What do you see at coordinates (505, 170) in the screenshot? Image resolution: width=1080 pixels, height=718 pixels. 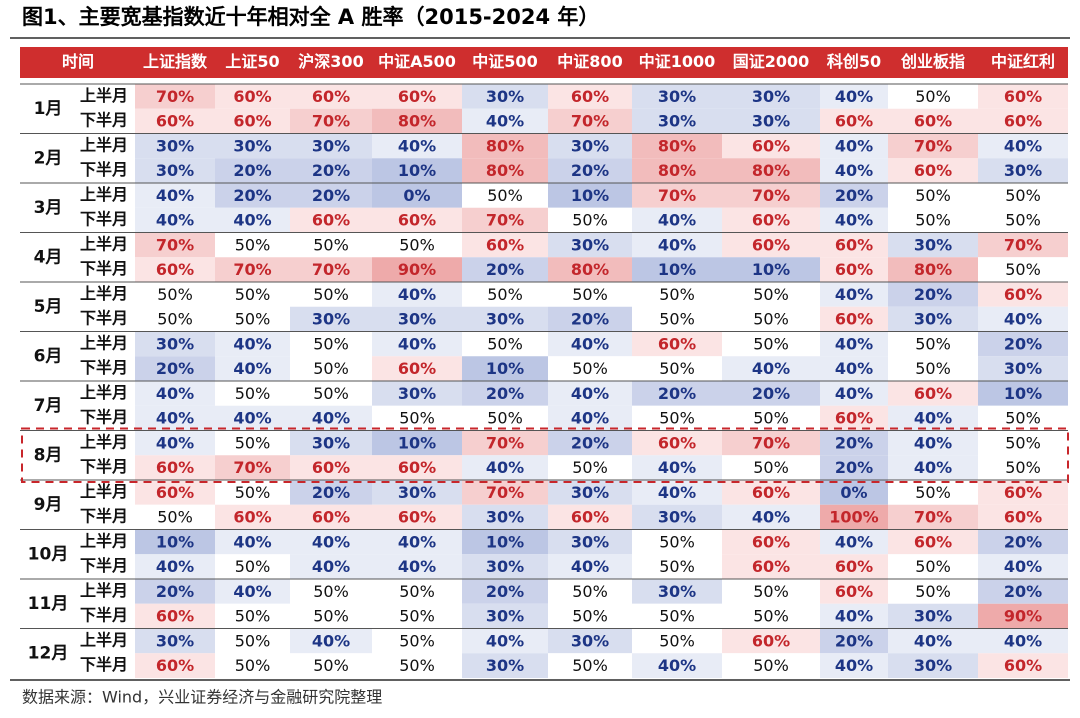 I see `cell: 80%` at bounding box center [505, 170].